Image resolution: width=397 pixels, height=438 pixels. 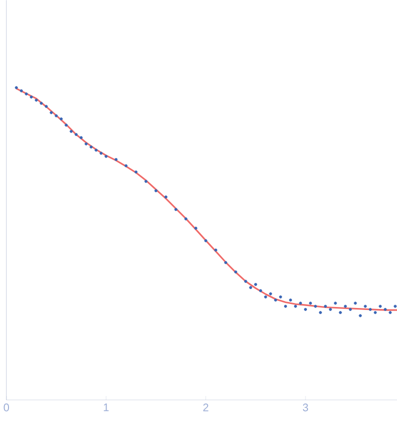 What do you see at coordinates (106, 408) in the screenshot?
I see `x-tick-label: 1` at bounding box center [106, 408].